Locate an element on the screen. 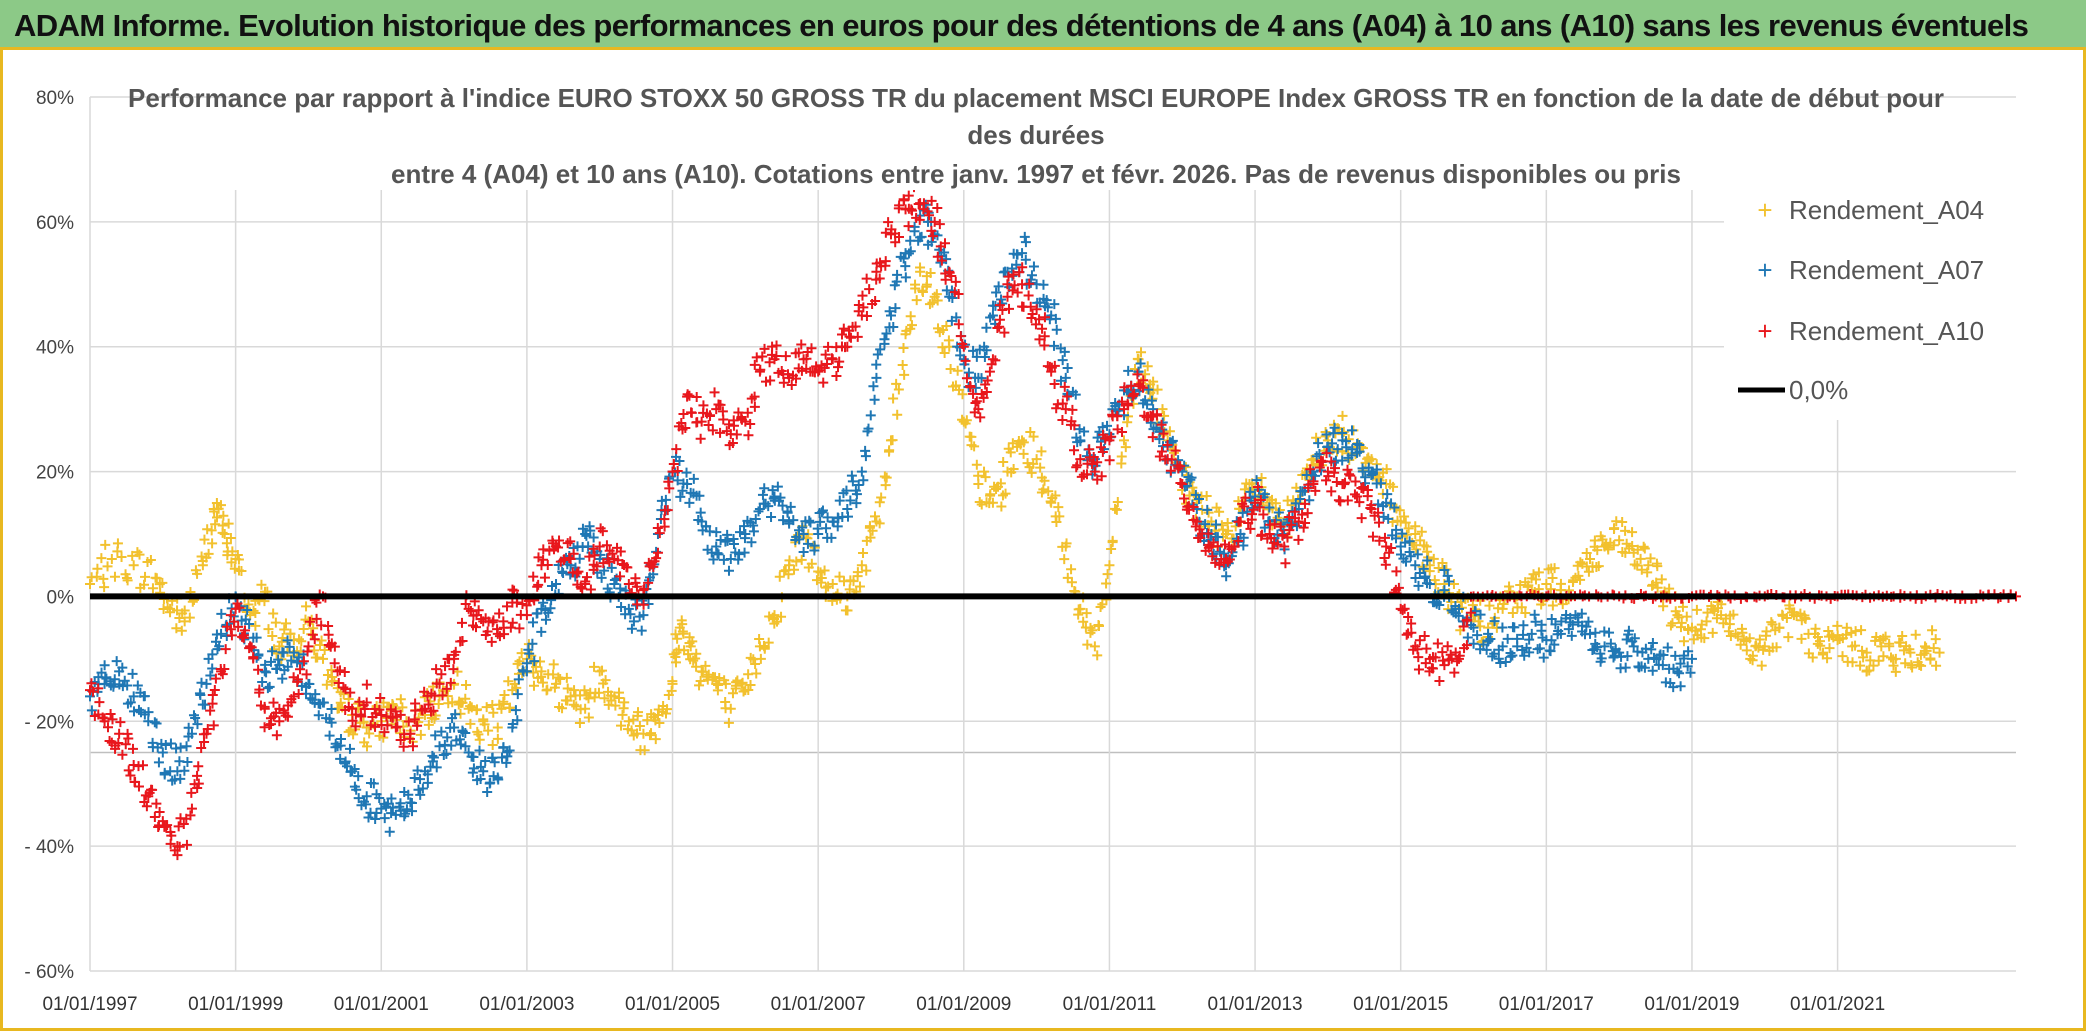  x-tick-label: 01/01/2009 is located at coordinates (963, 1004).